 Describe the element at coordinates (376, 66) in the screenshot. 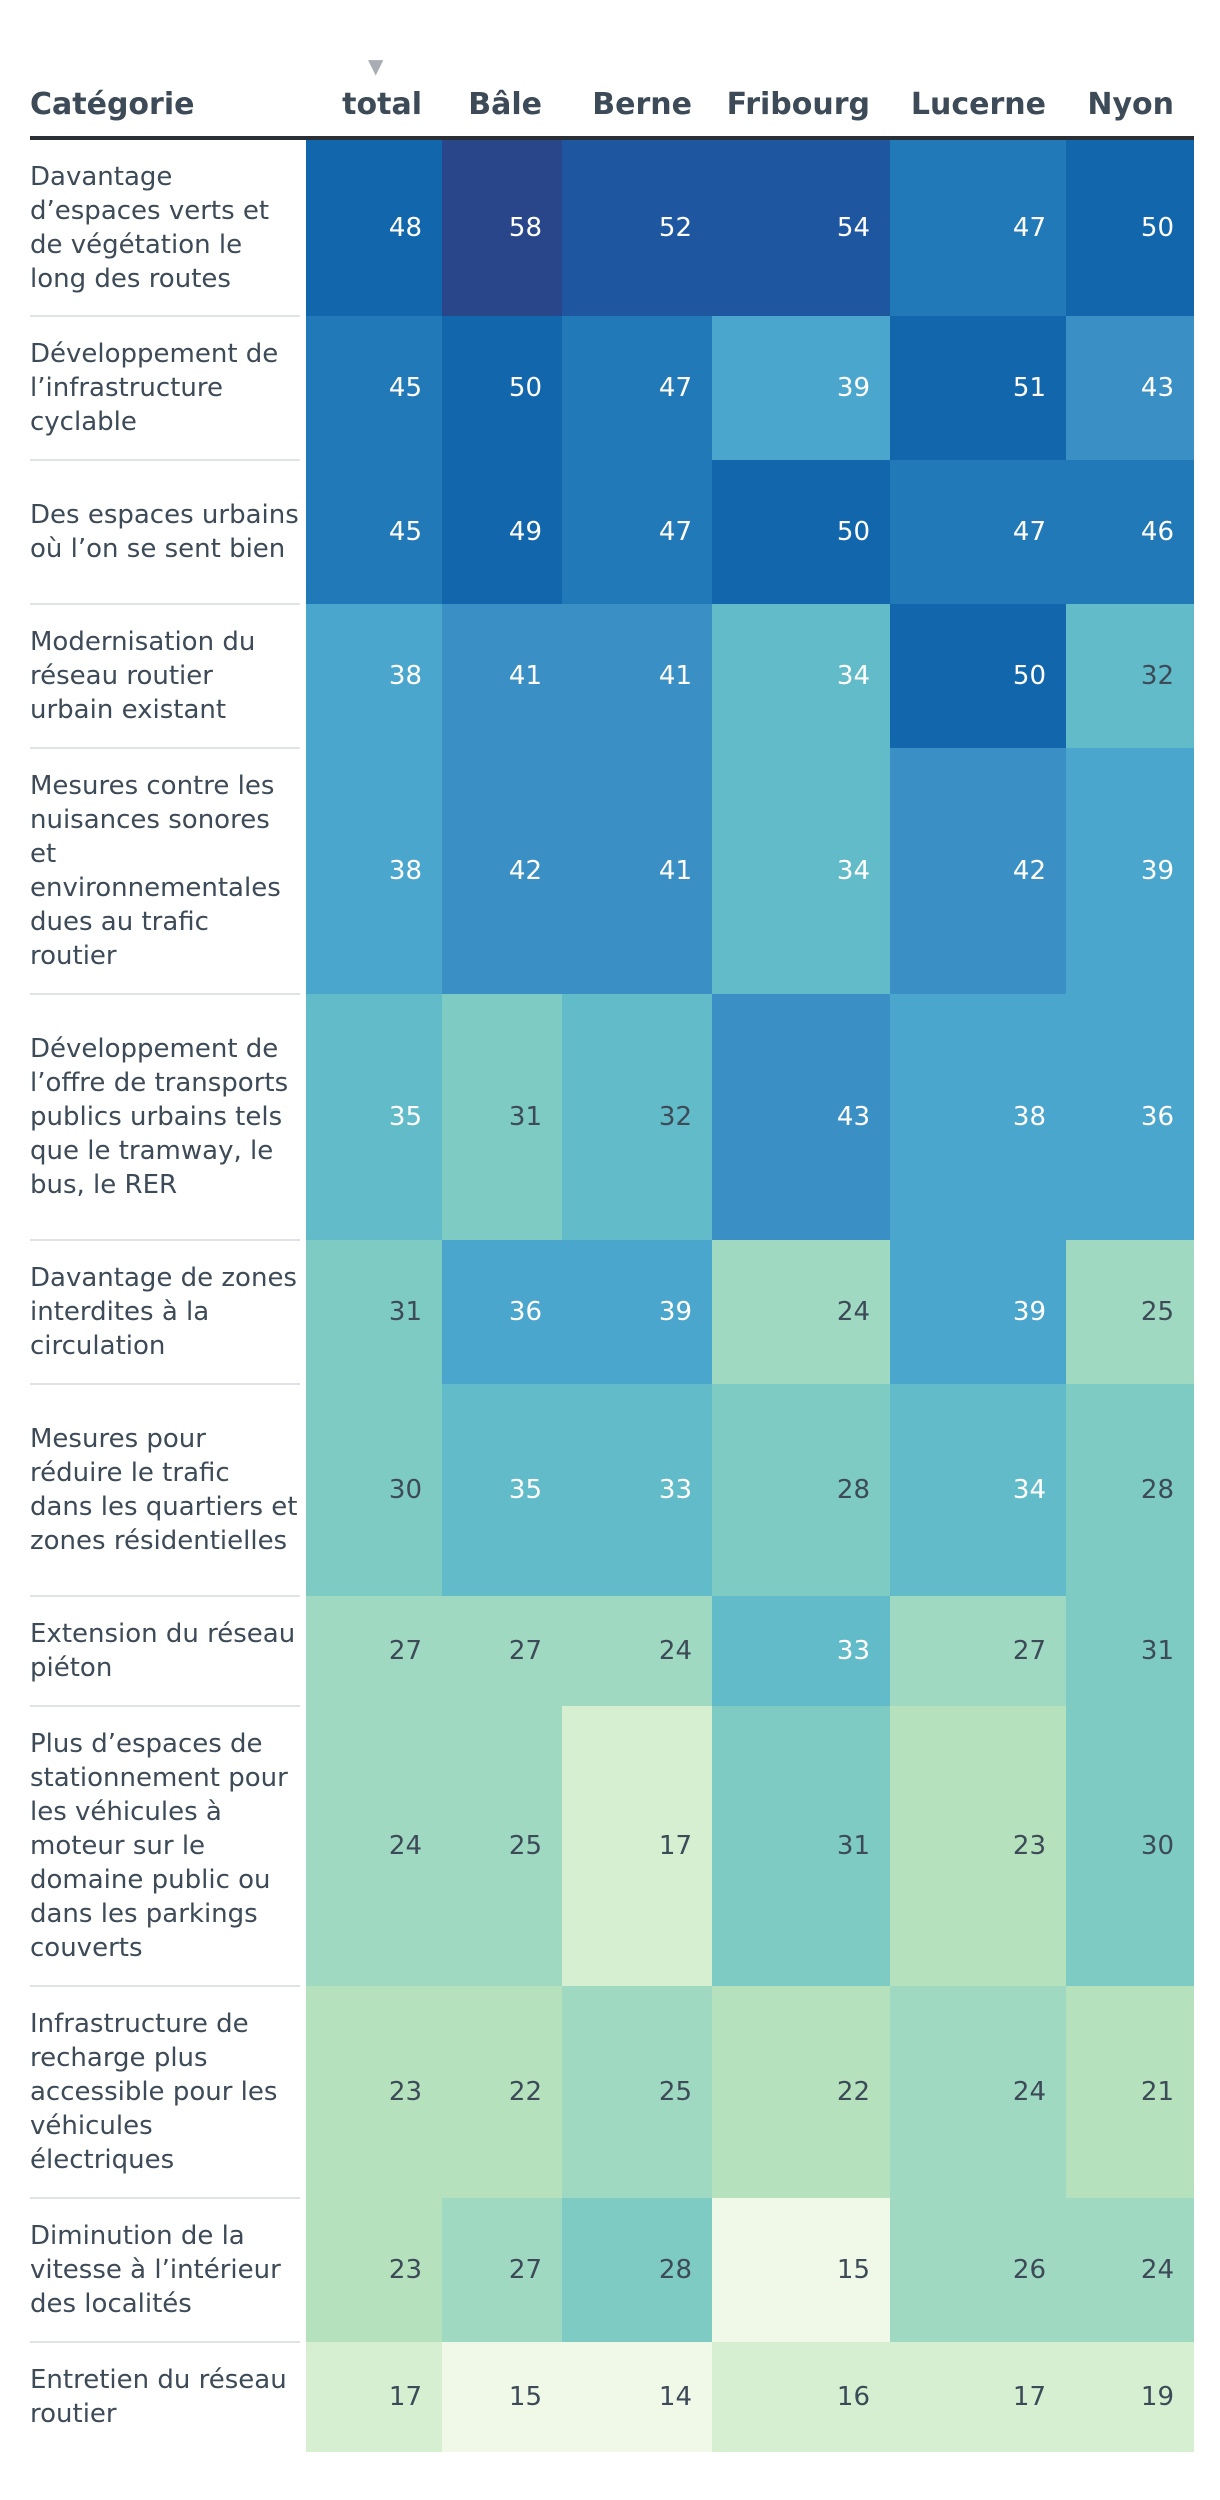

I see `triangle-down-icon: ▼` at that location.